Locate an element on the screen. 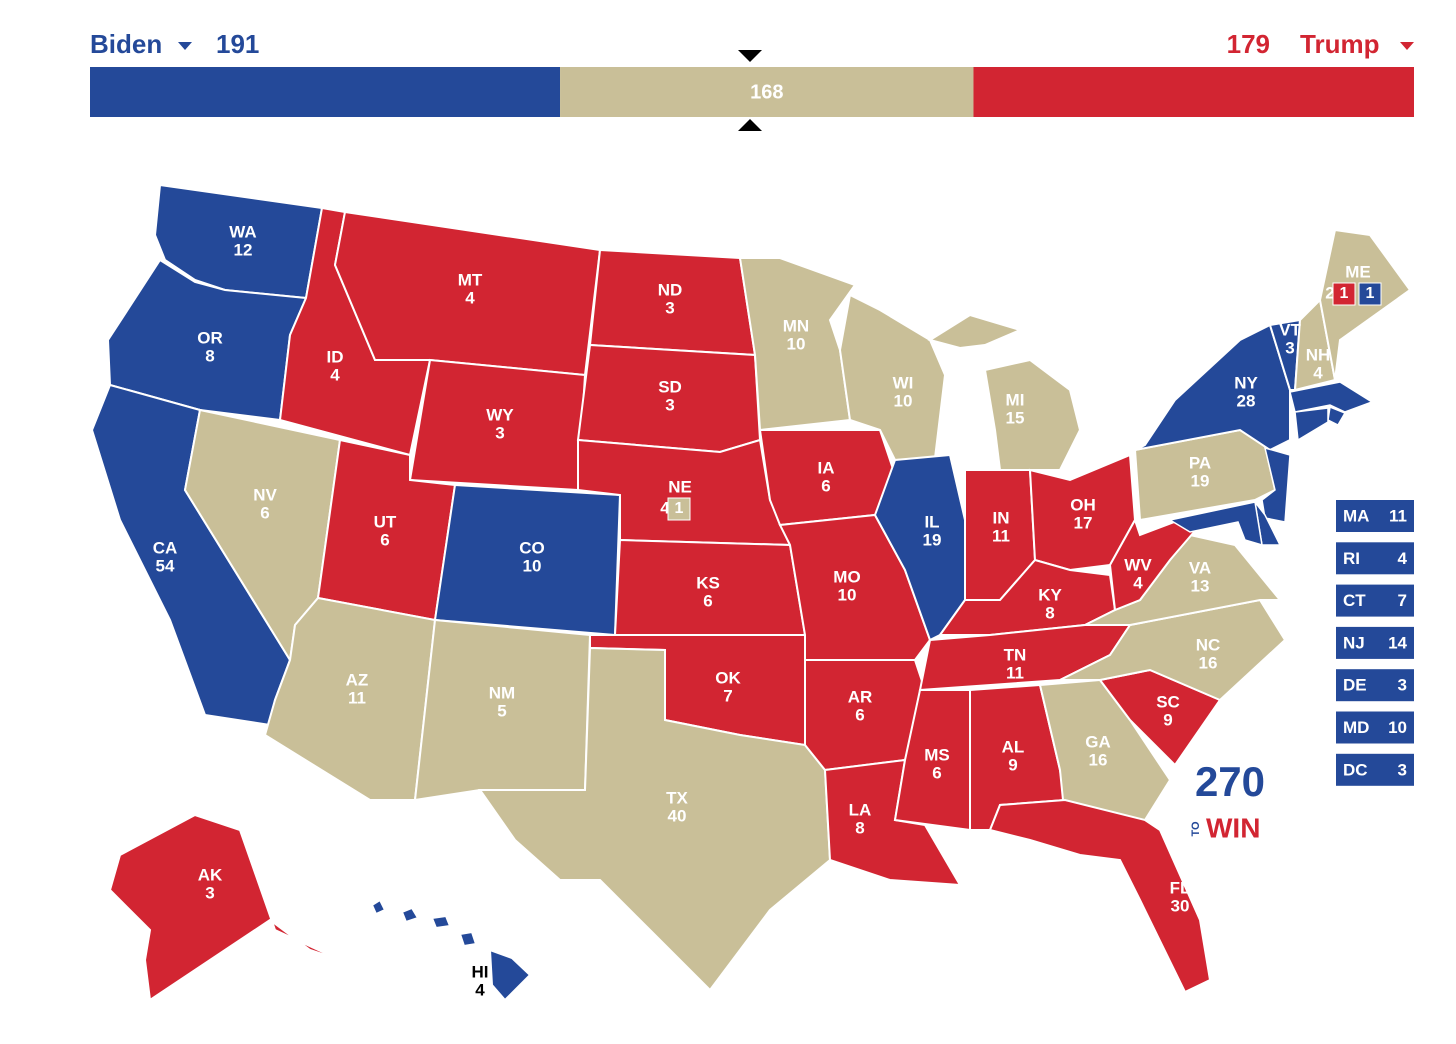 The height and width of the screenshot is (1044, 1456). state-abbr: MO is located at coordinates (846, 576).